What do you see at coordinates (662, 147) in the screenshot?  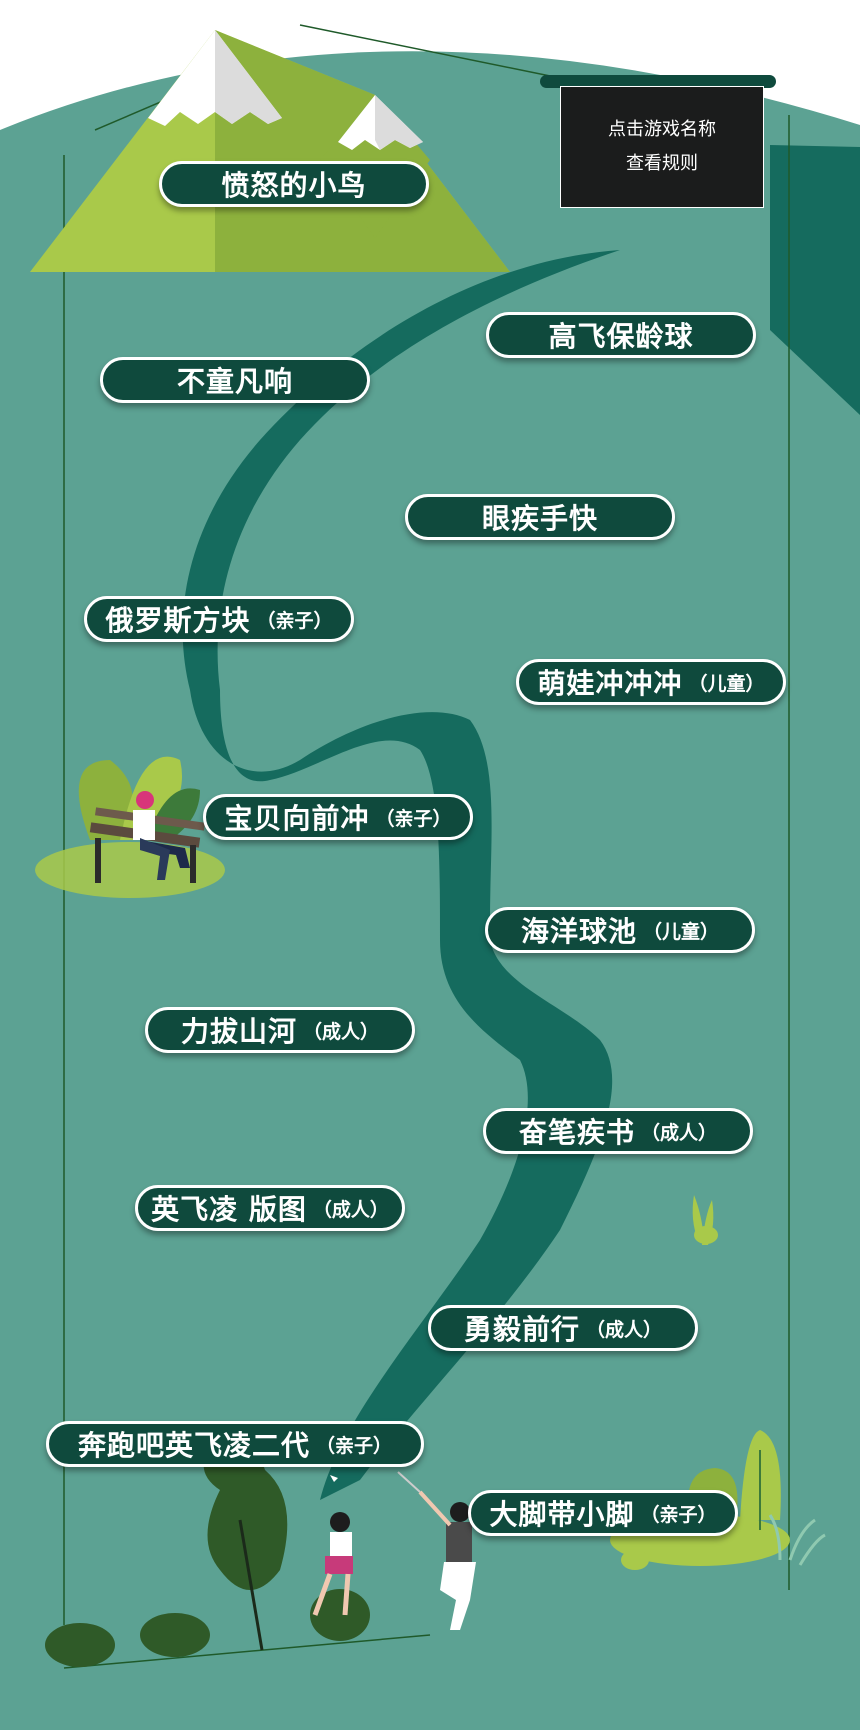 I see `notice-board: 点击游戏名称 查看规则` at bounding box center [662, 147].